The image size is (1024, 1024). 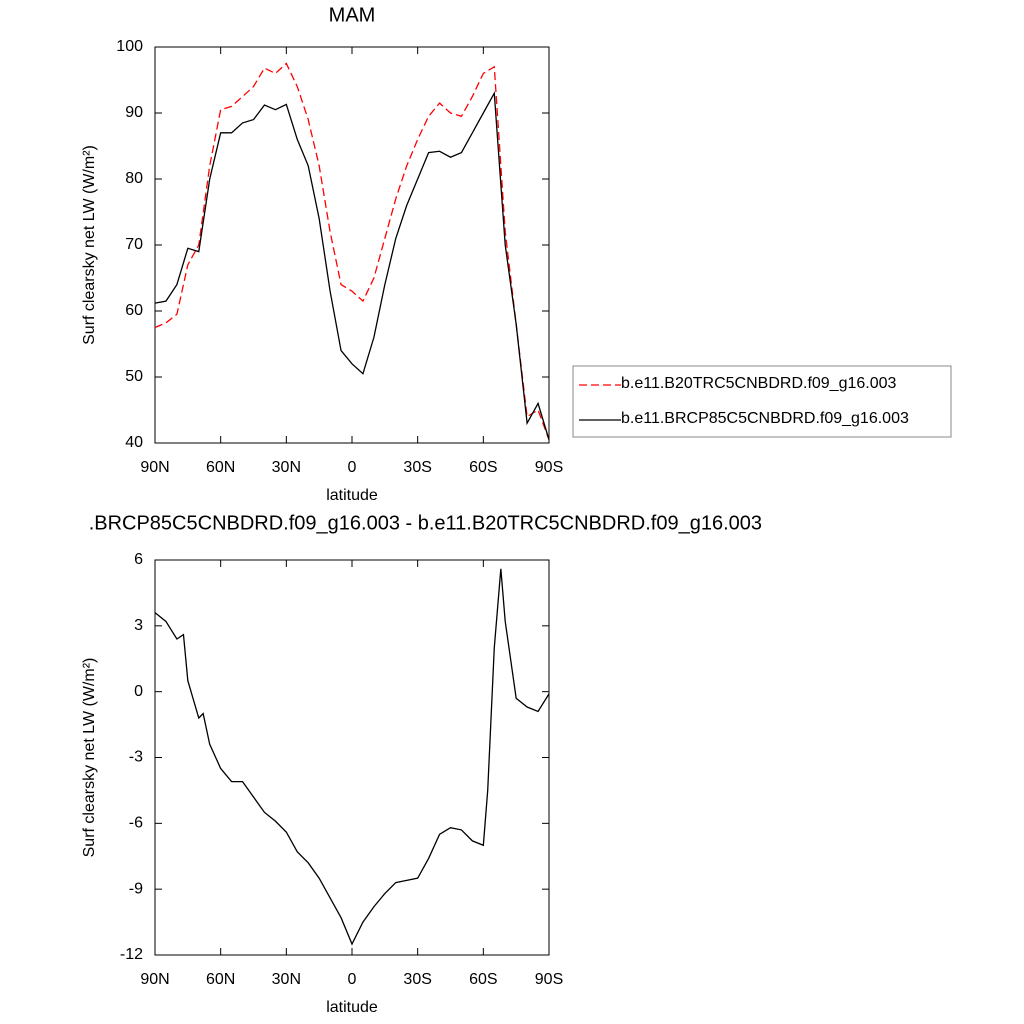 What do you see at coordinates (134, 442) in the screenshot?
I see `y-tick-label: 40` at bounding box center [134, 442].